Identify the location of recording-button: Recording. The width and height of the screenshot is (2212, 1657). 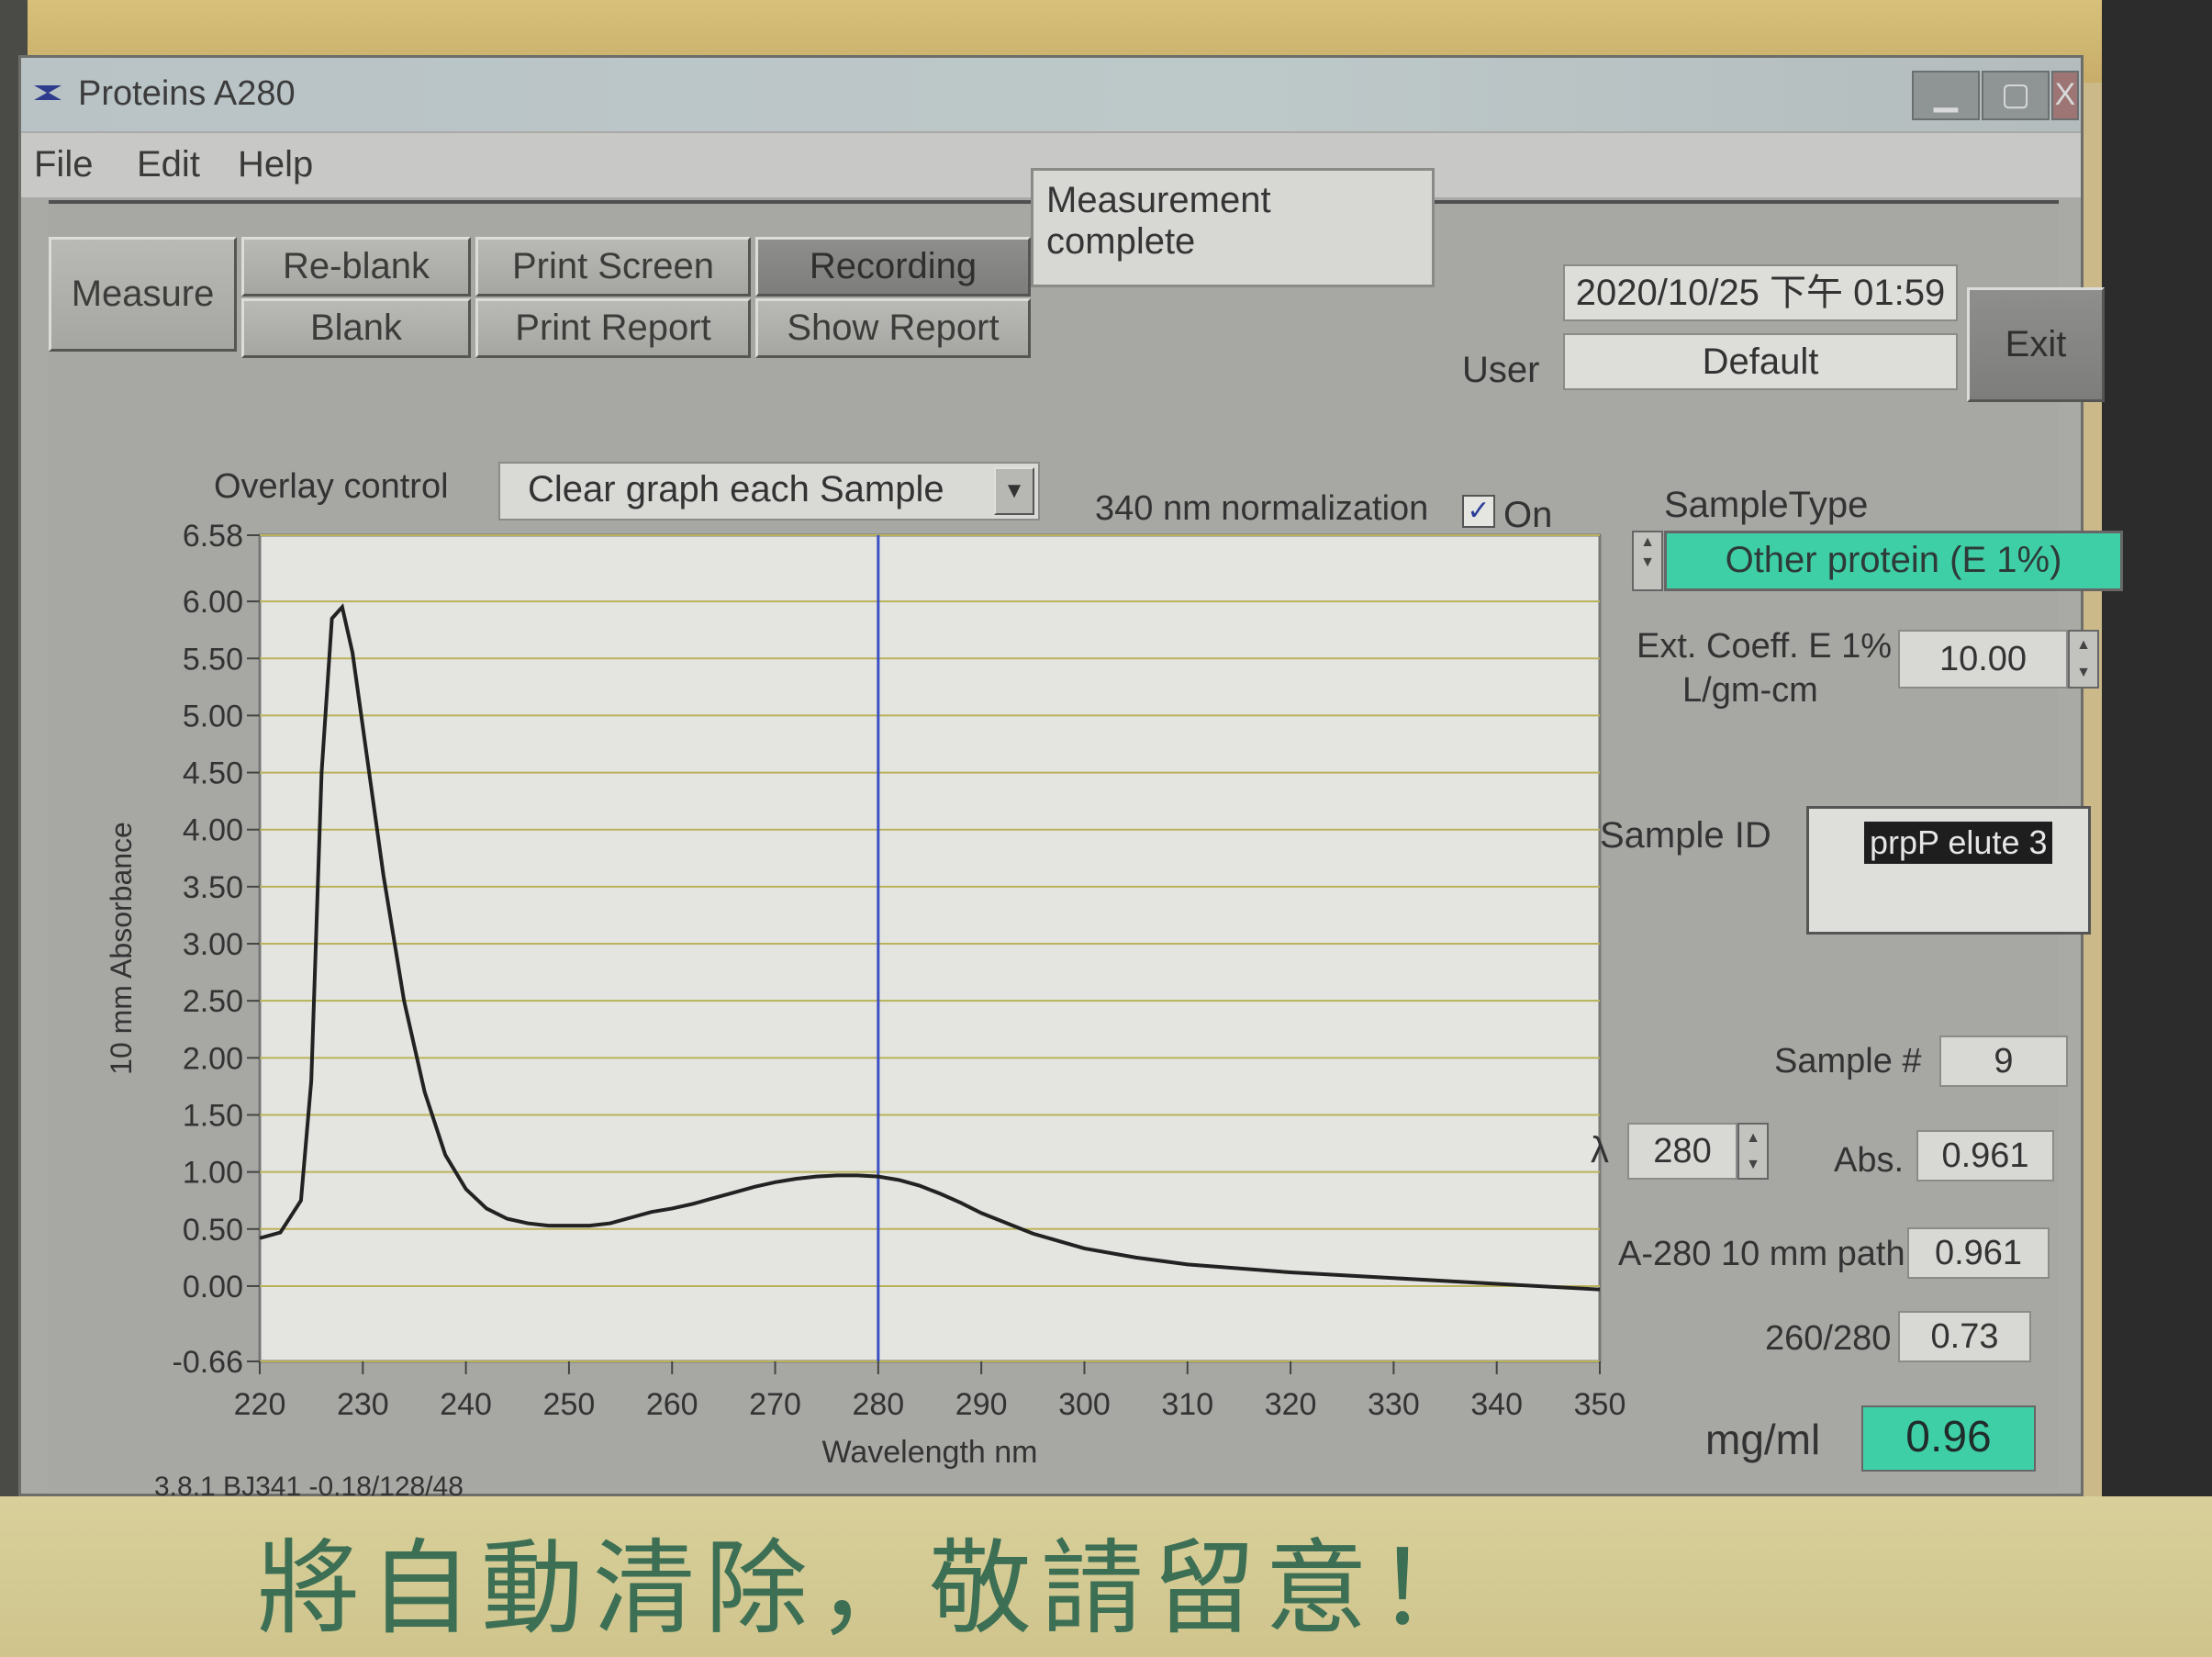
(893, 267).